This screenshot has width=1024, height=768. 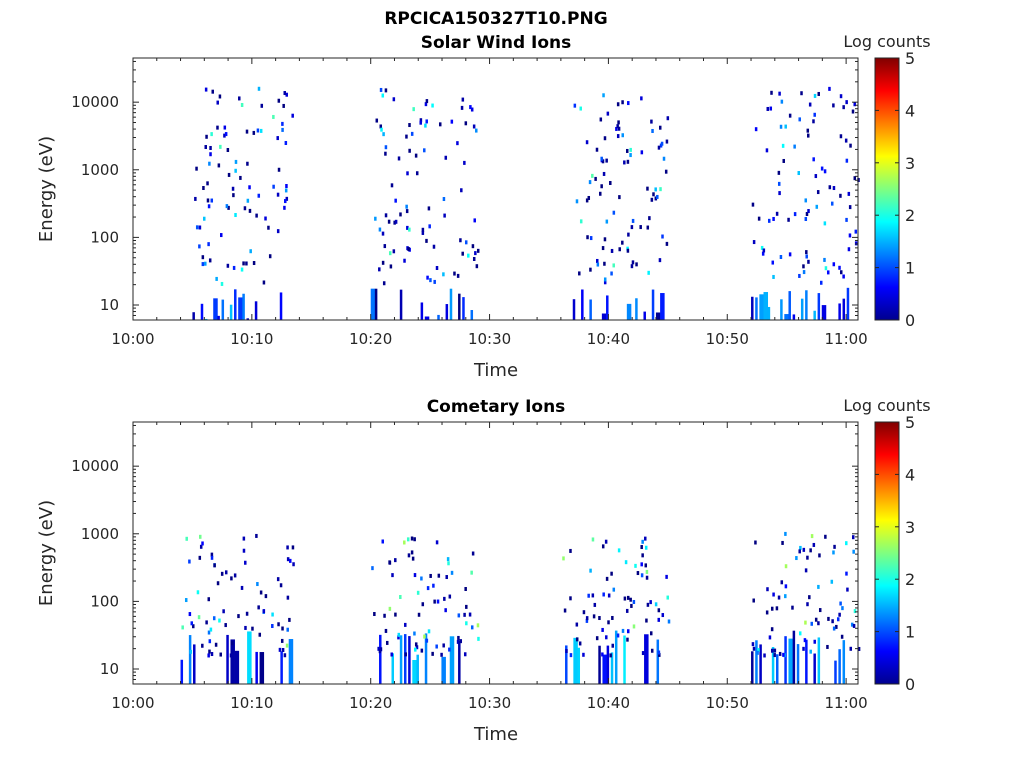 I want to click on x-tick-label: 10:50, so click(x=727, y=703).